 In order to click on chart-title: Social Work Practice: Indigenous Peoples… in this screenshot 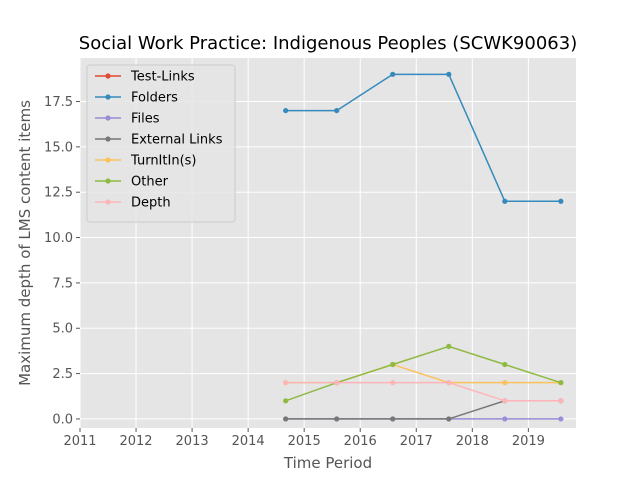, I will do `click(328, 43)`.